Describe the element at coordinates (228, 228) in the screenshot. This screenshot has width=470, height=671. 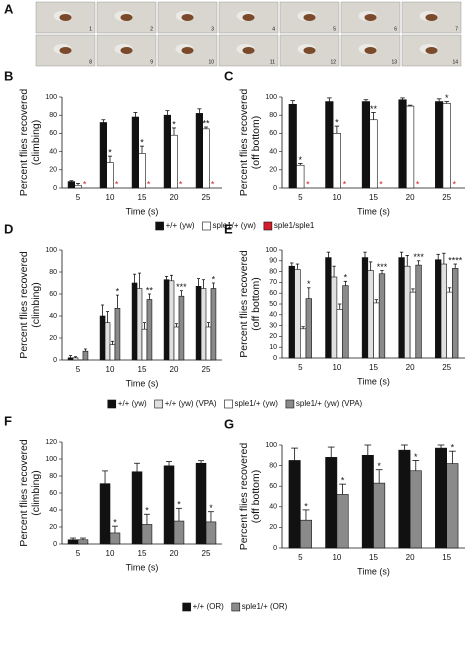
I see `panel-label: E` at that location.